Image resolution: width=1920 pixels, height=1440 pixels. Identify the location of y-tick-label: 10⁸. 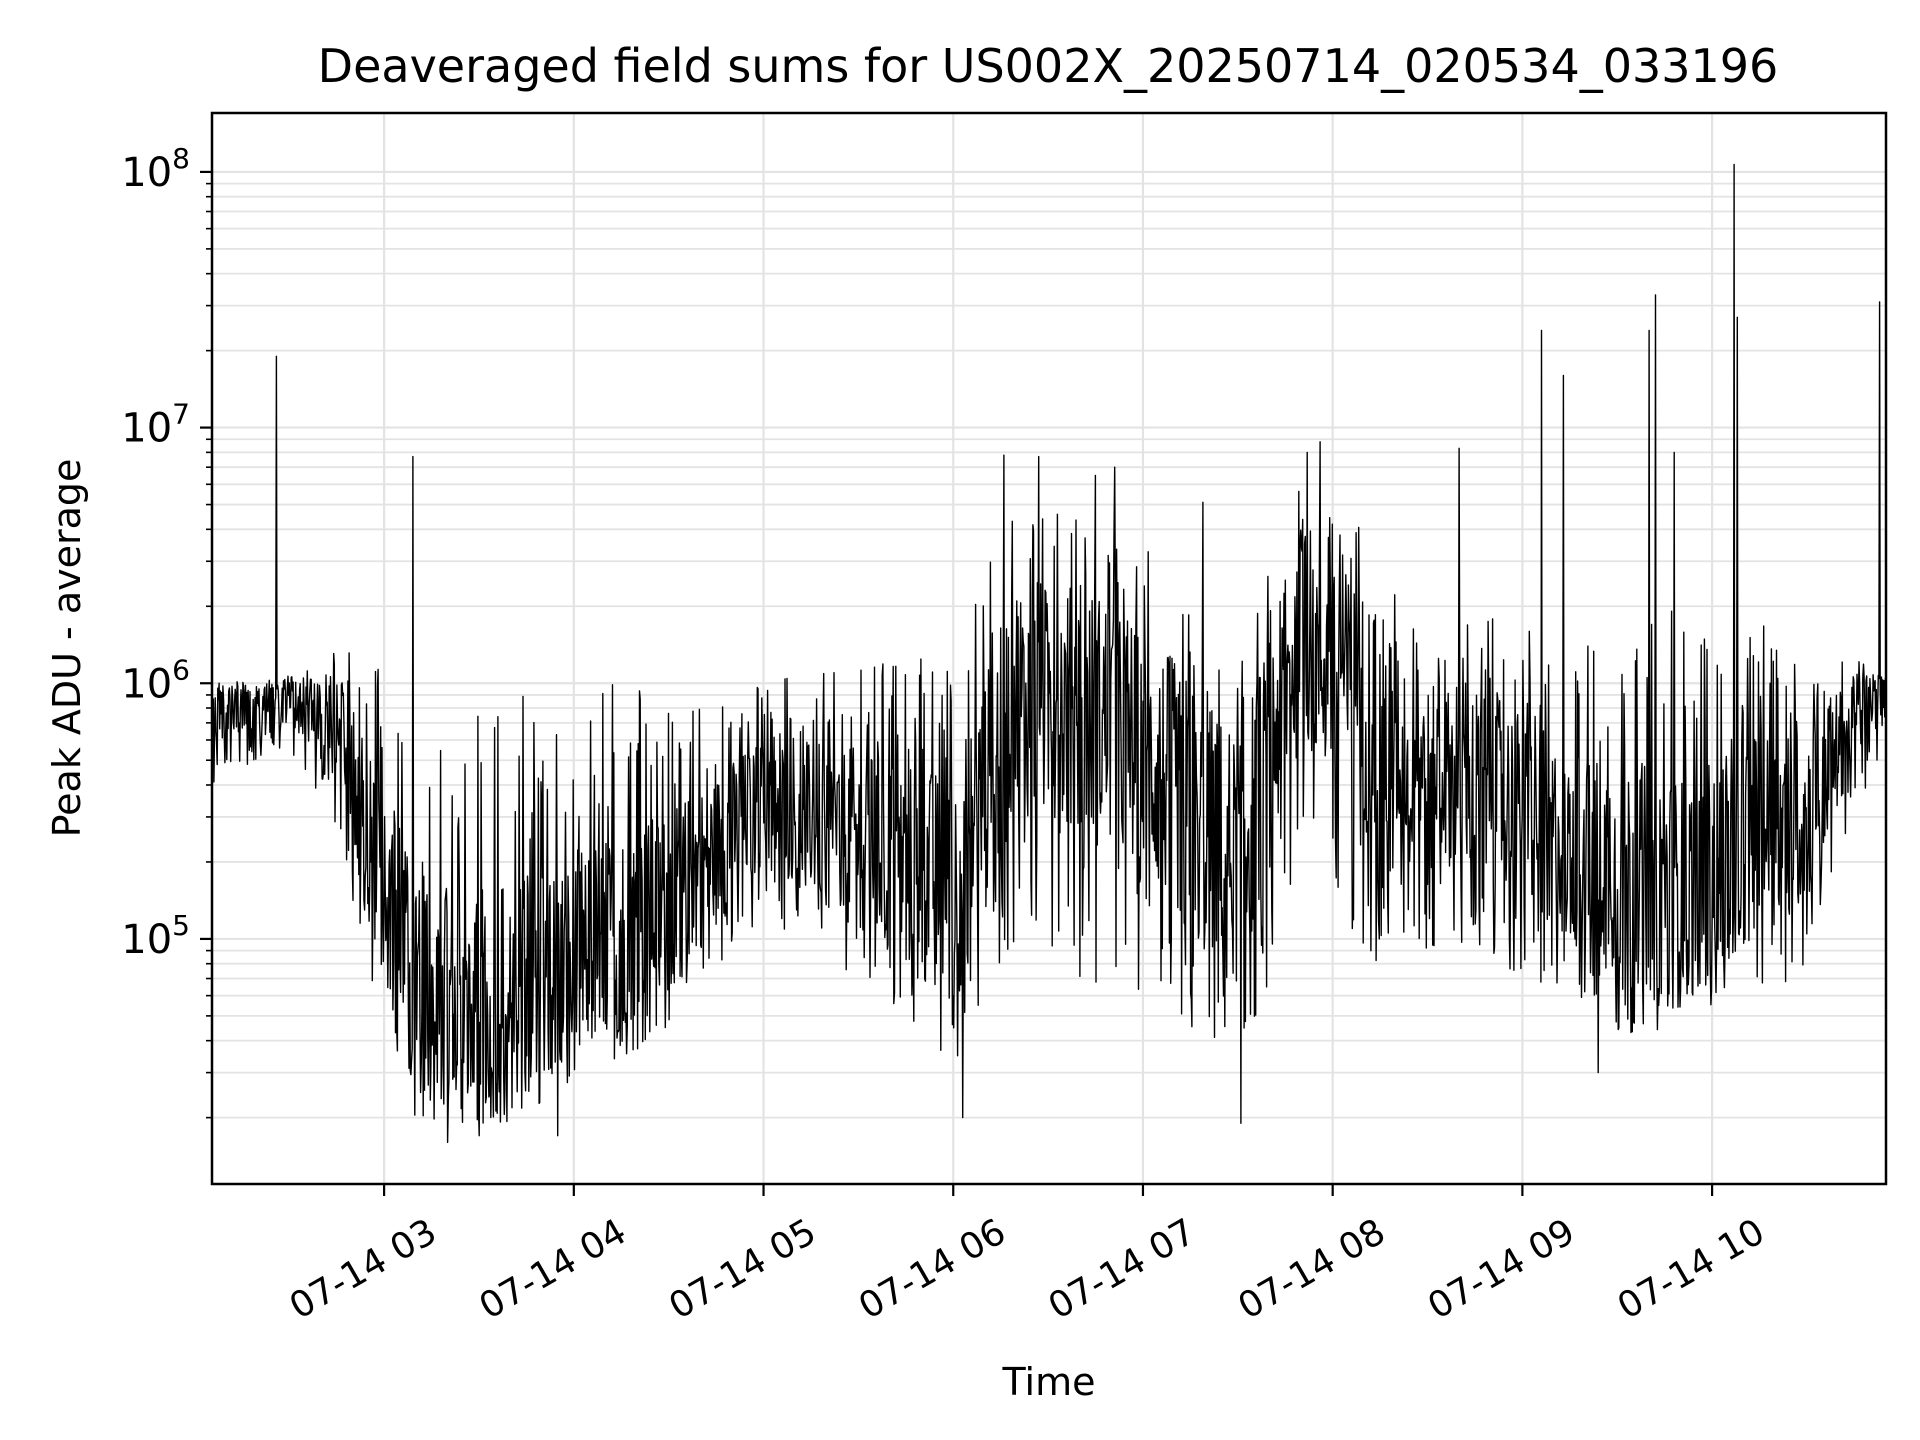
(155, 169).